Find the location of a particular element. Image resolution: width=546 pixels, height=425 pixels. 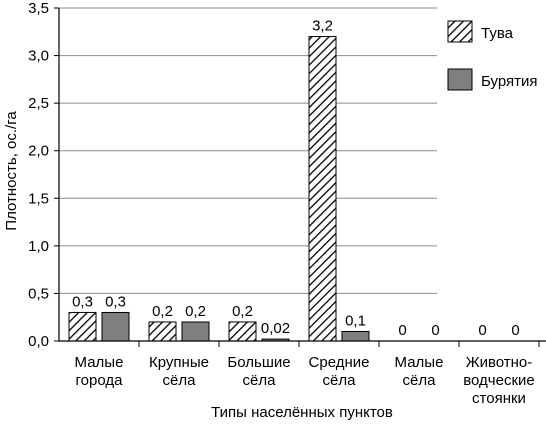

legend: Тува Бурятия is located at coordinates (492, 55).